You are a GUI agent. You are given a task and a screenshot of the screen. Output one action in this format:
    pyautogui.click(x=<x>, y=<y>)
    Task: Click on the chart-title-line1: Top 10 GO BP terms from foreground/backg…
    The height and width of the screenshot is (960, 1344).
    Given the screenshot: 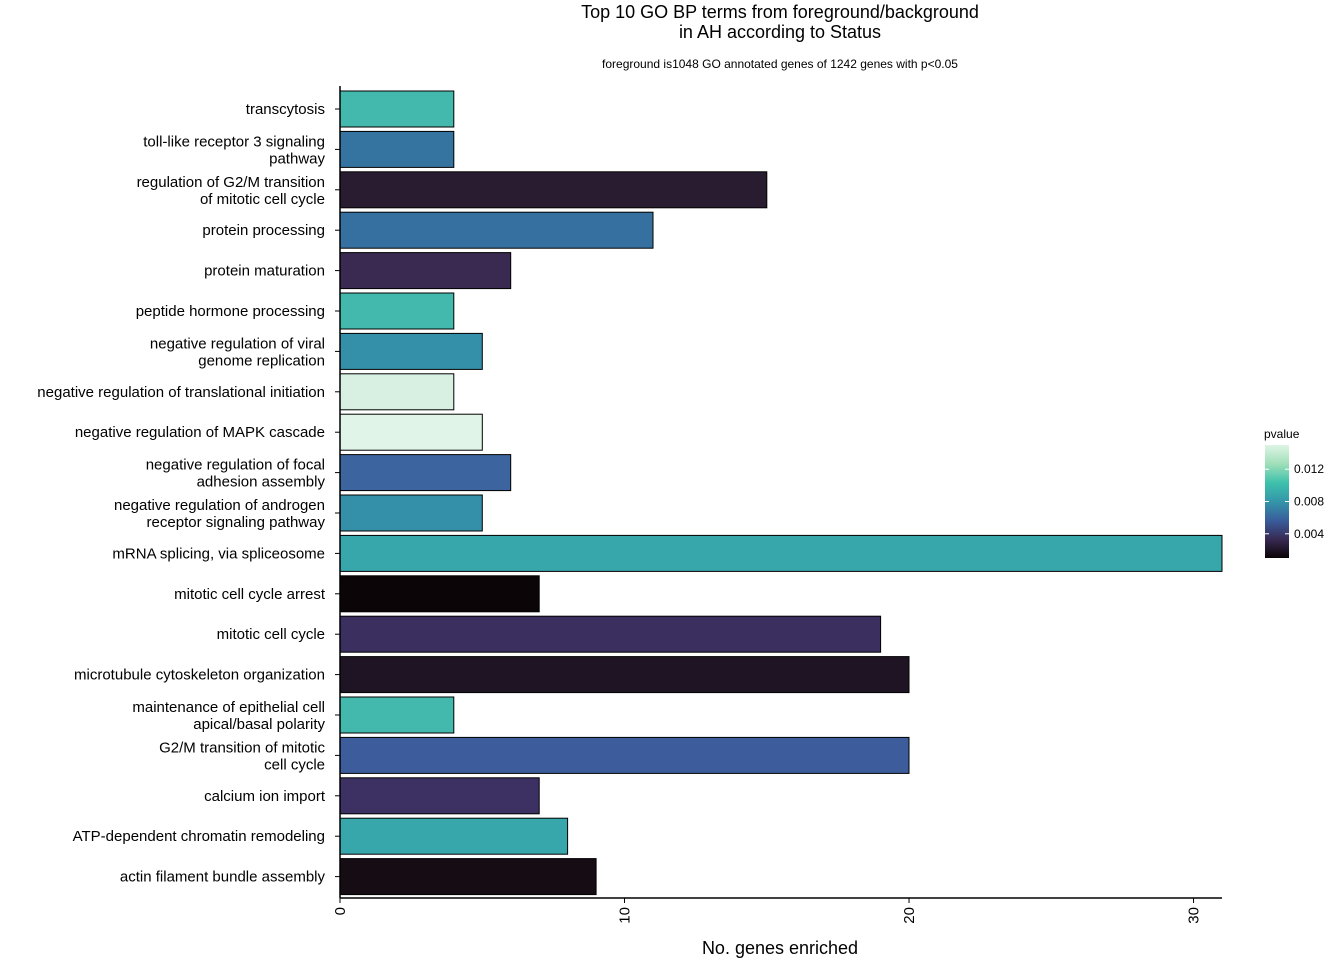 What is the action you would take?
    pyautogui.click(x=780, y=12)
    